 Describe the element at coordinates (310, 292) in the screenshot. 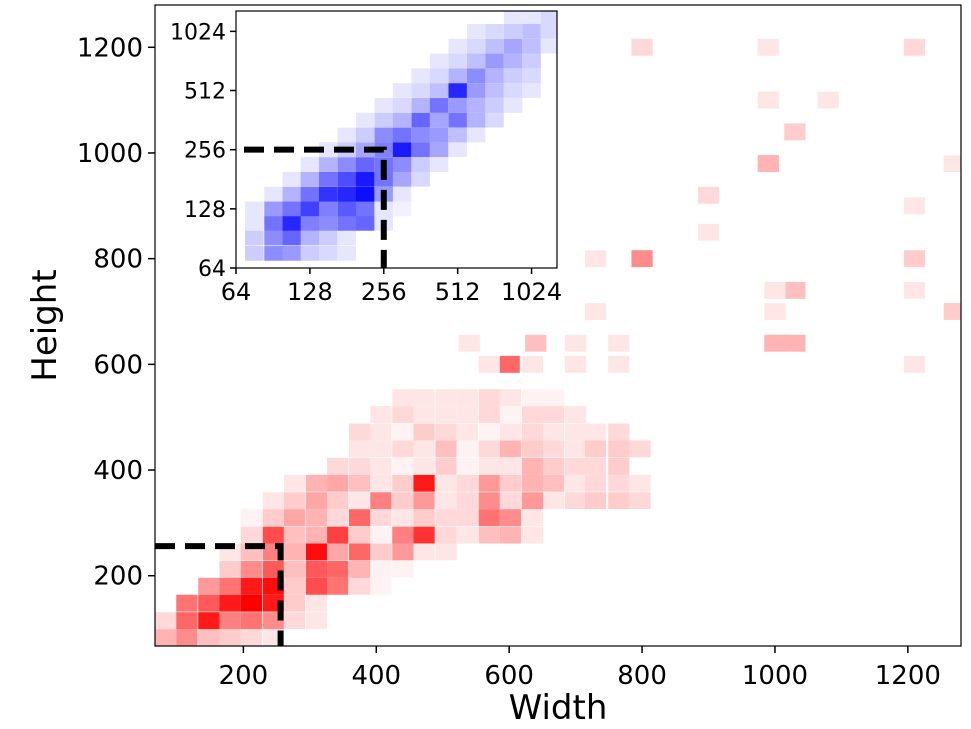

I see `inset-x-tick-label: 128` at that location.